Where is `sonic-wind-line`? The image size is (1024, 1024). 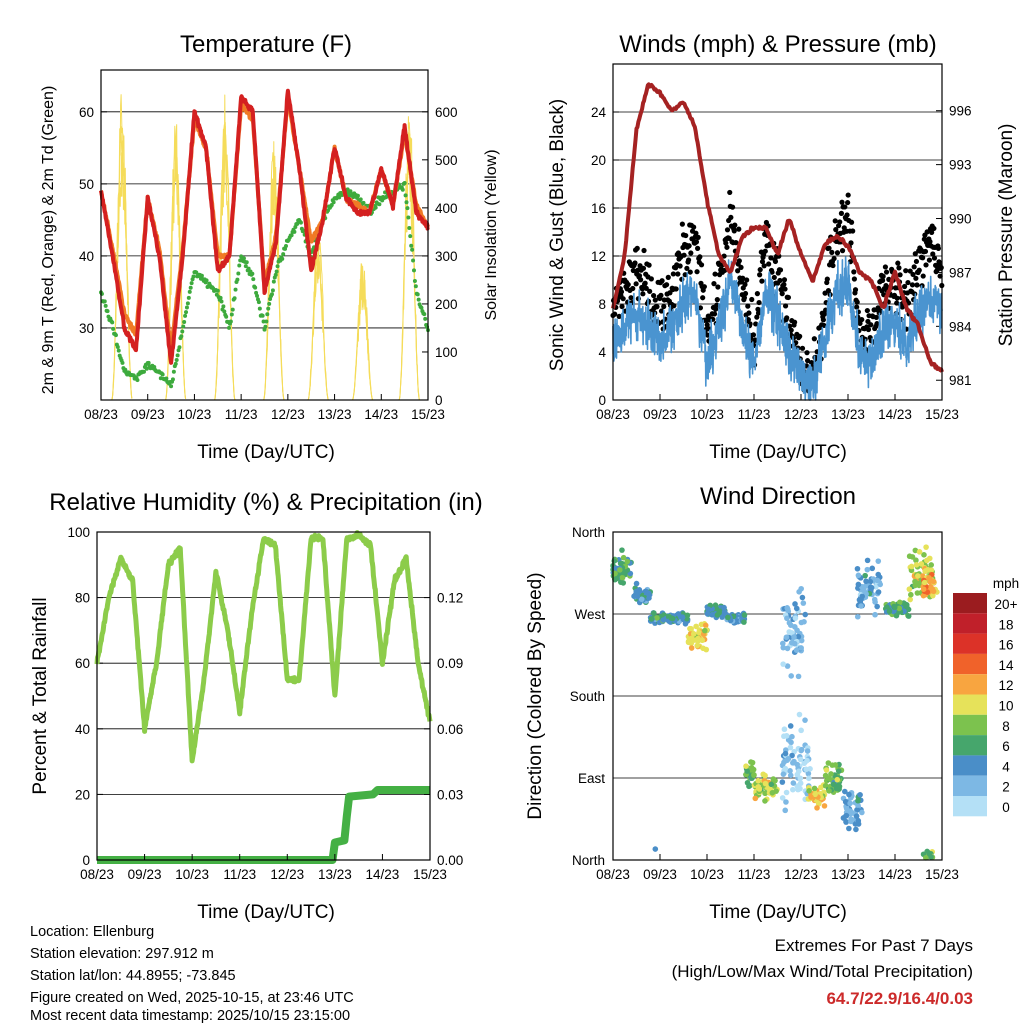
sonic-wind-line is located at coordinates (777, 328).